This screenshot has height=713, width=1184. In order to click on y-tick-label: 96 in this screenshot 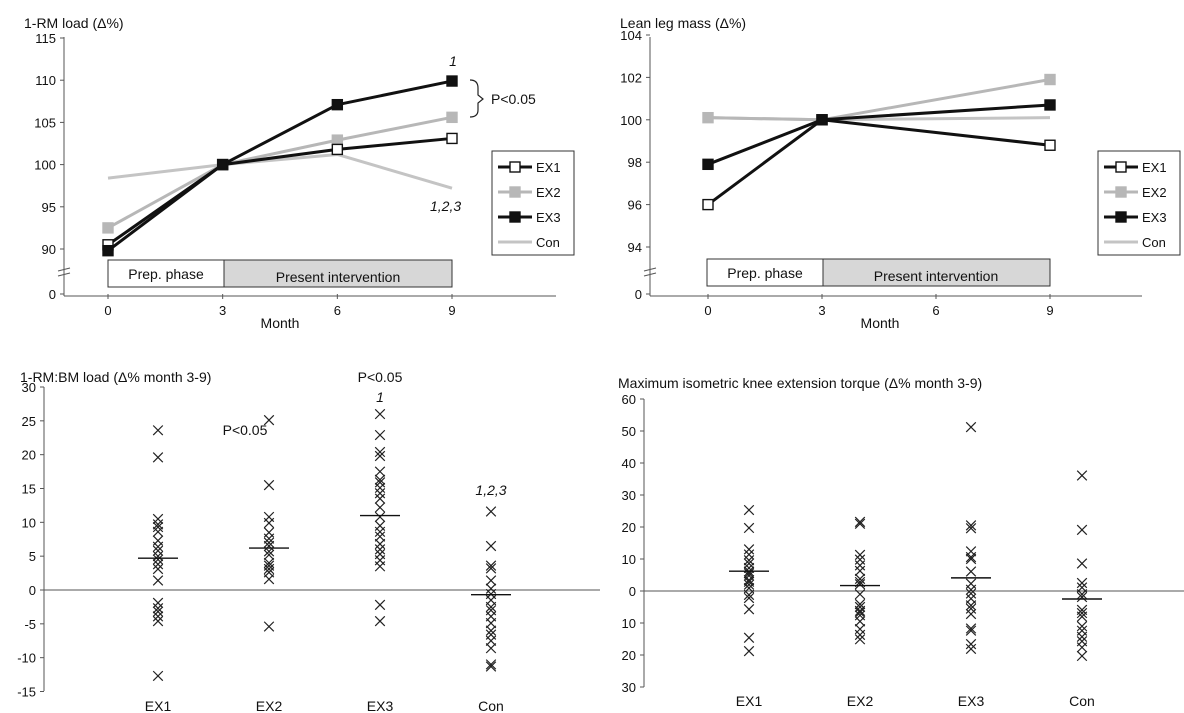, I will do `click(635, 205)`.